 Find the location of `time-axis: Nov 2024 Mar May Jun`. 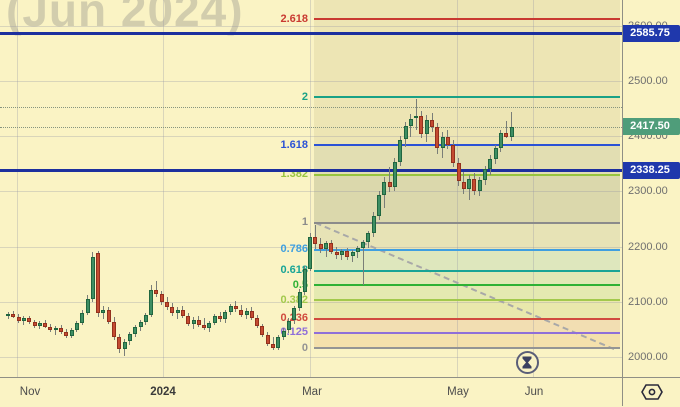

time-axis: Nov 2024 Mar May Jun is located at coordinates (311, 391).